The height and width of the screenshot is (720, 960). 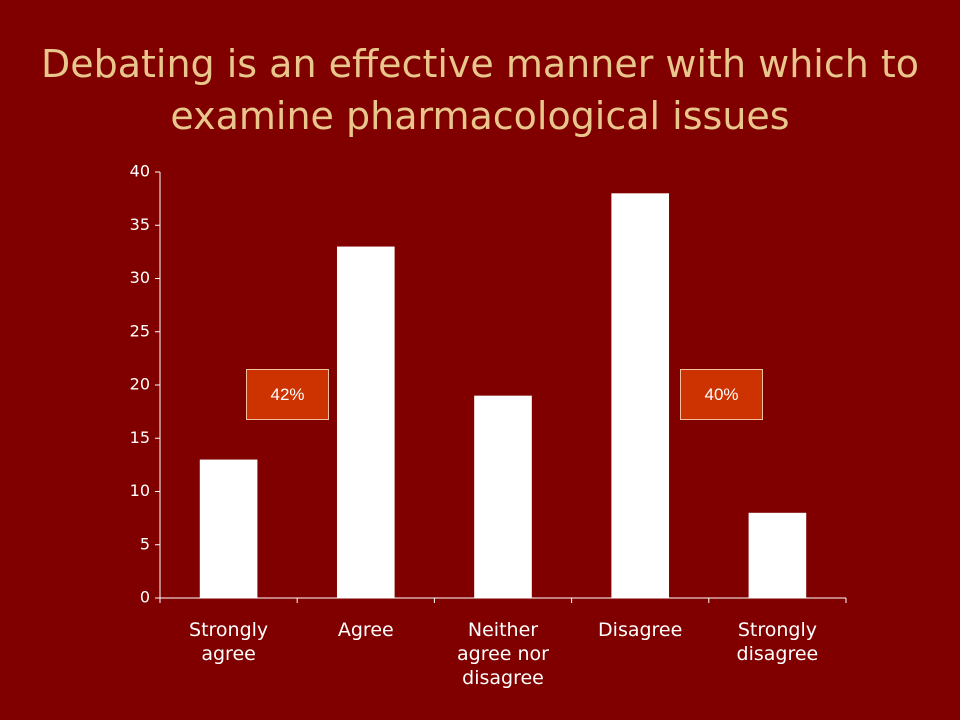 I want to click on x-tick-label: Strongly disagree, so click(x=777, y=642).